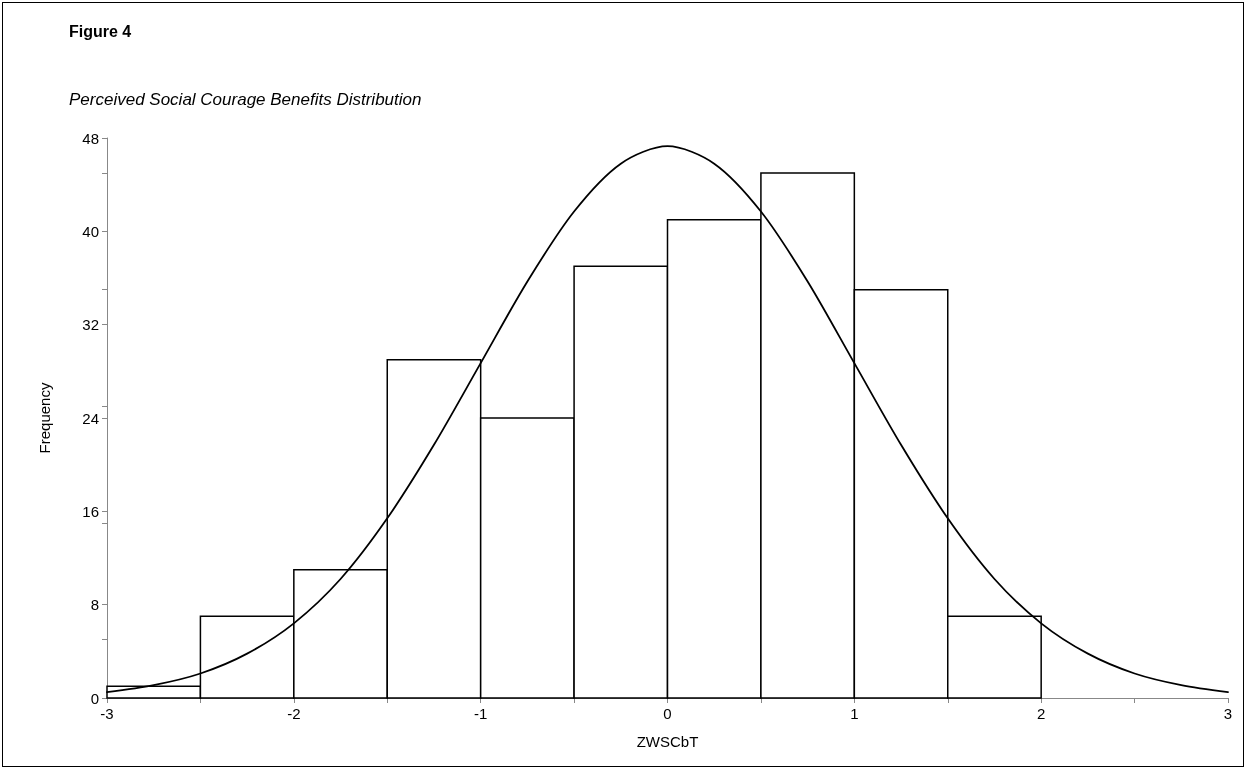 The image size is (1248, 771). What do you see at coordinates (480, 713) in the screenshot?
I see `x-tick-label: -1` at bounding box center [480, 713].